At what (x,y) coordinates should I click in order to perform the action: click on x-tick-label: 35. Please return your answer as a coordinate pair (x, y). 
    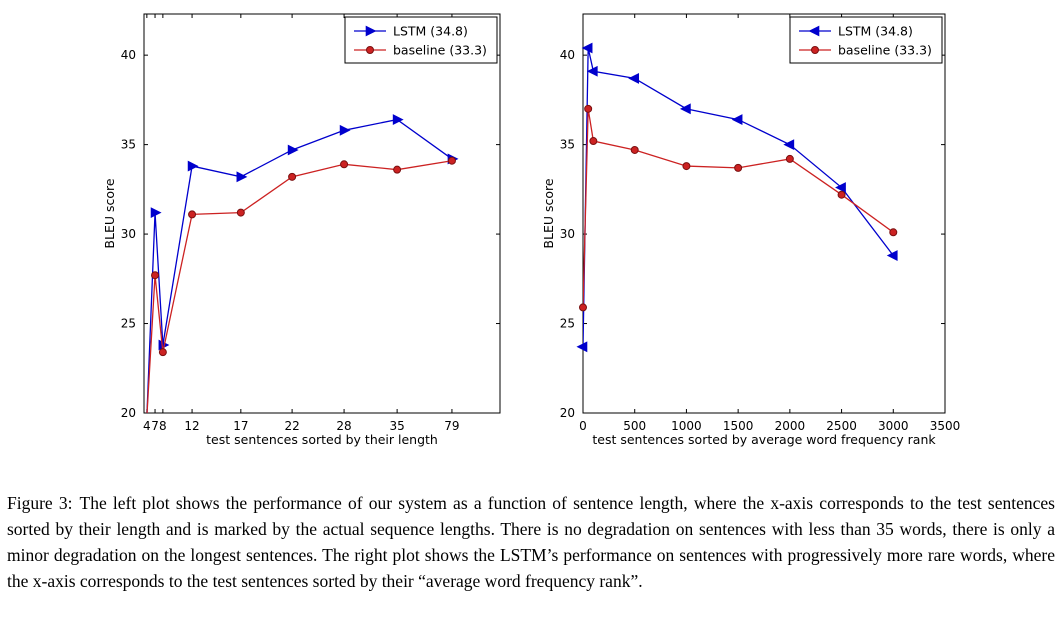
    Looking at the image, I should click on (396, 426).